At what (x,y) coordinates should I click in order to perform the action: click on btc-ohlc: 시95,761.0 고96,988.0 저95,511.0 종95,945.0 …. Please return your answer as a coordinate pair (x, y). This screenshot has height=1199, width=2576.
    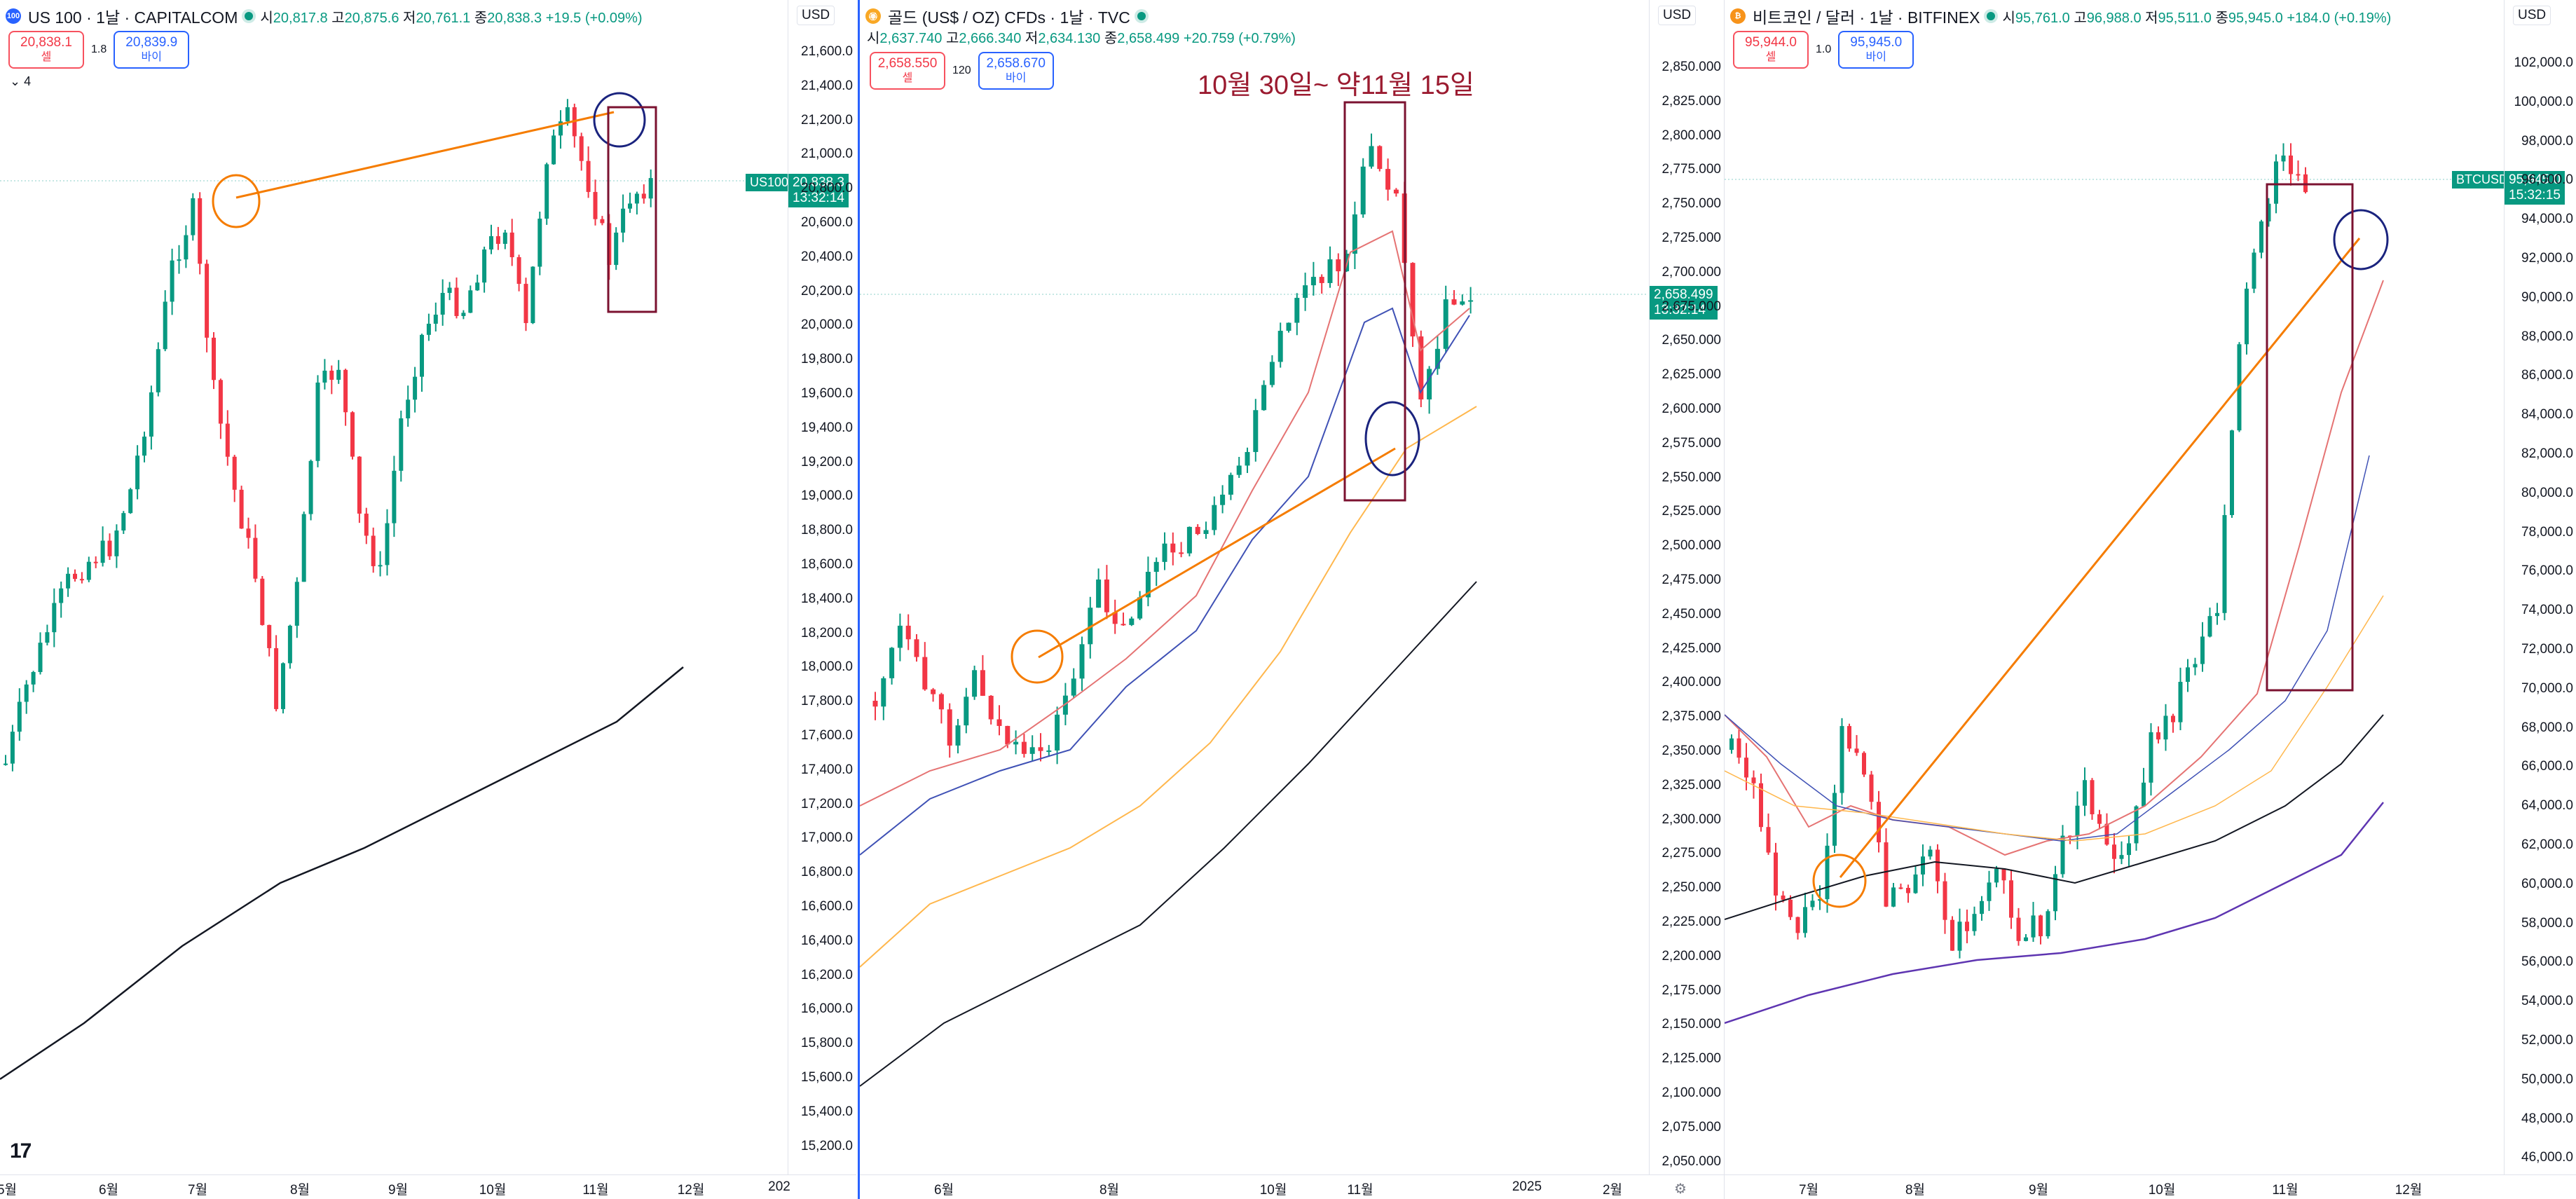
    Looking at the image, I should click on (2197, 18).